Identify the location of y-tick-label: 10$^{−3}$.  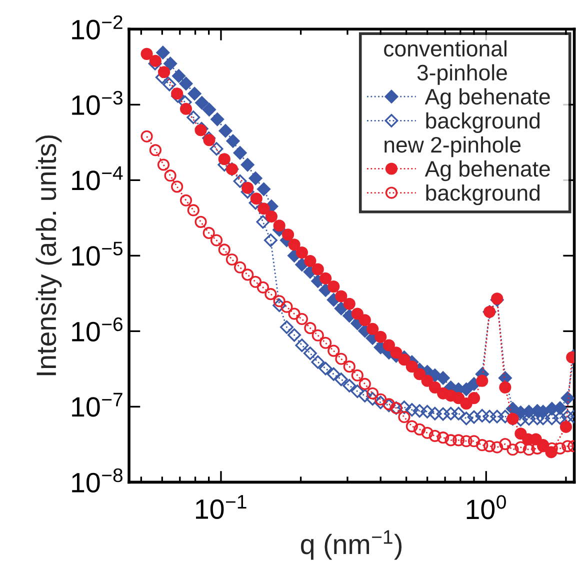
(97, 102).